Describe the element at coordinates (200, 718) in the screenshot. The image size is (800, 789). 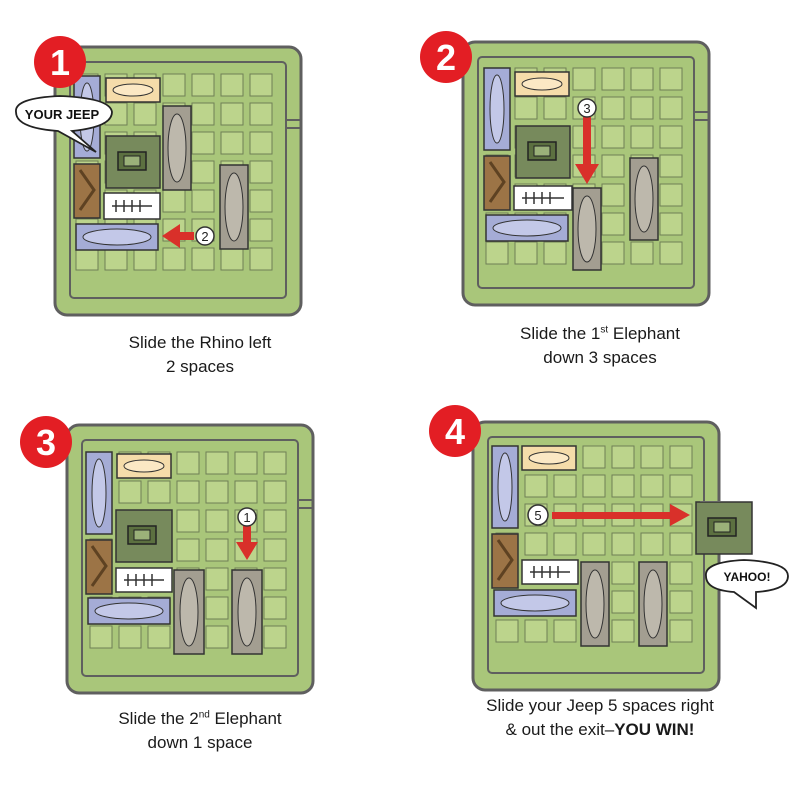
I see `caption-line-1: Slide the 2nd Elephant` at that location.